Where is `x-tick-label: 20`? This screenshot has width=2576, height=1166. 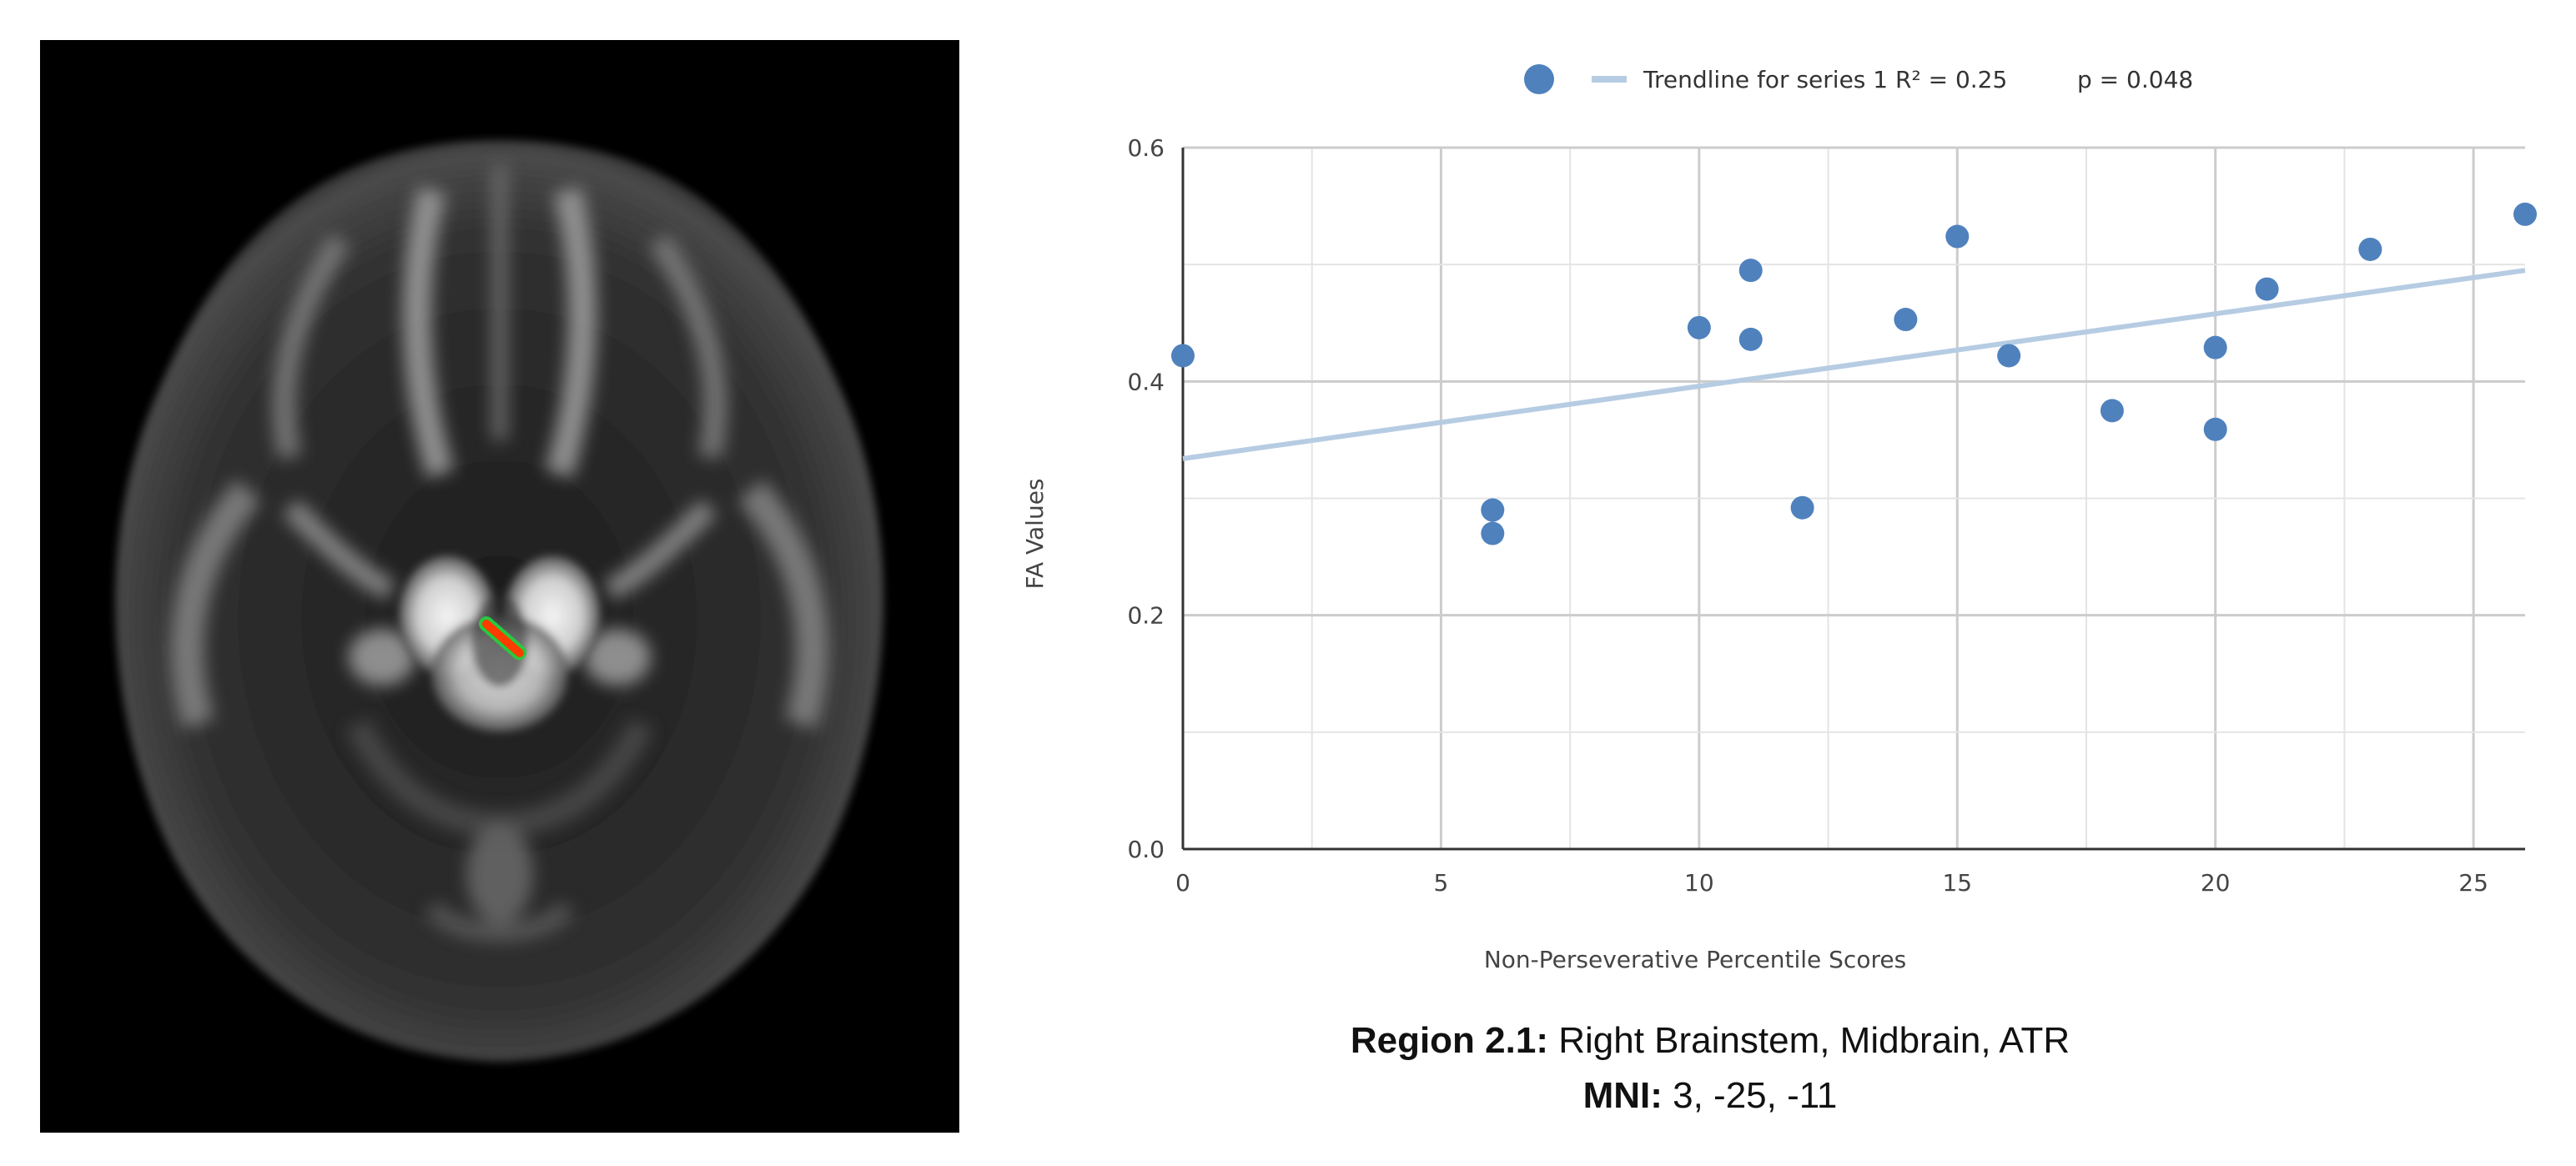
x-tick-label: 20 is located at coordinates (2216, 883).